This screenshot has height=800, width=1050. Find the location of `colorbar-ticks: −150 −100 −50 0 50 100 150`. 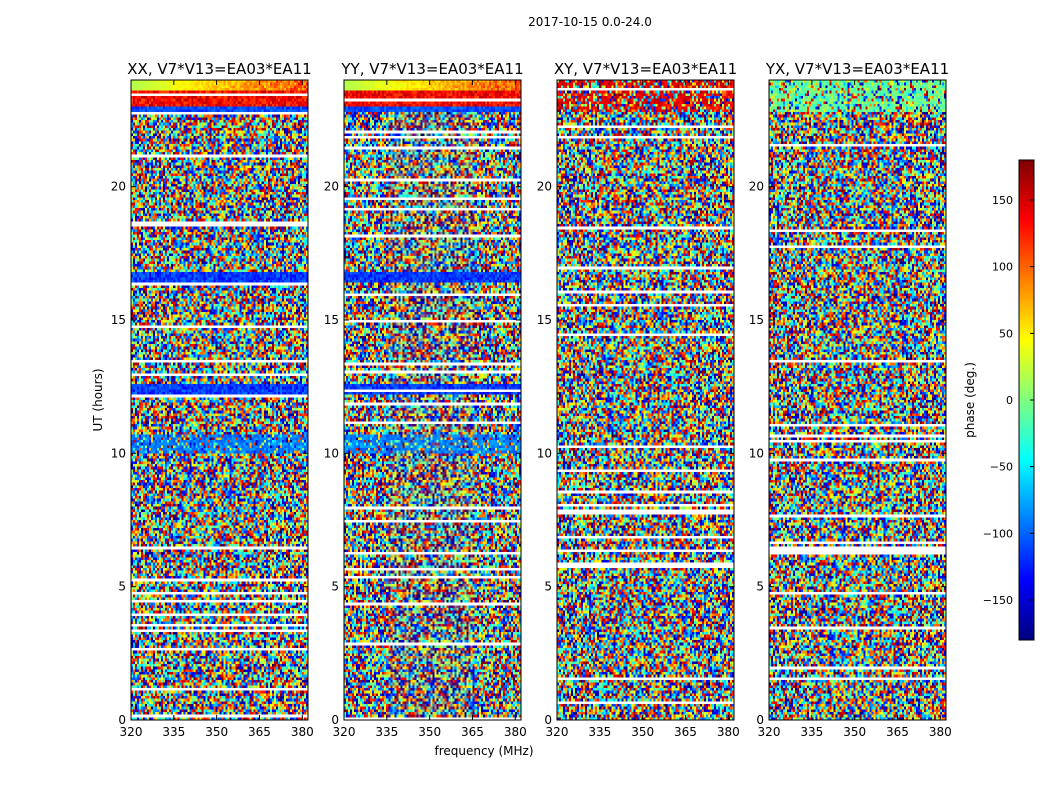

colorbar-ticks: −150 −100 −50 0 50 100 150 is located at coordinates (1008, 400).